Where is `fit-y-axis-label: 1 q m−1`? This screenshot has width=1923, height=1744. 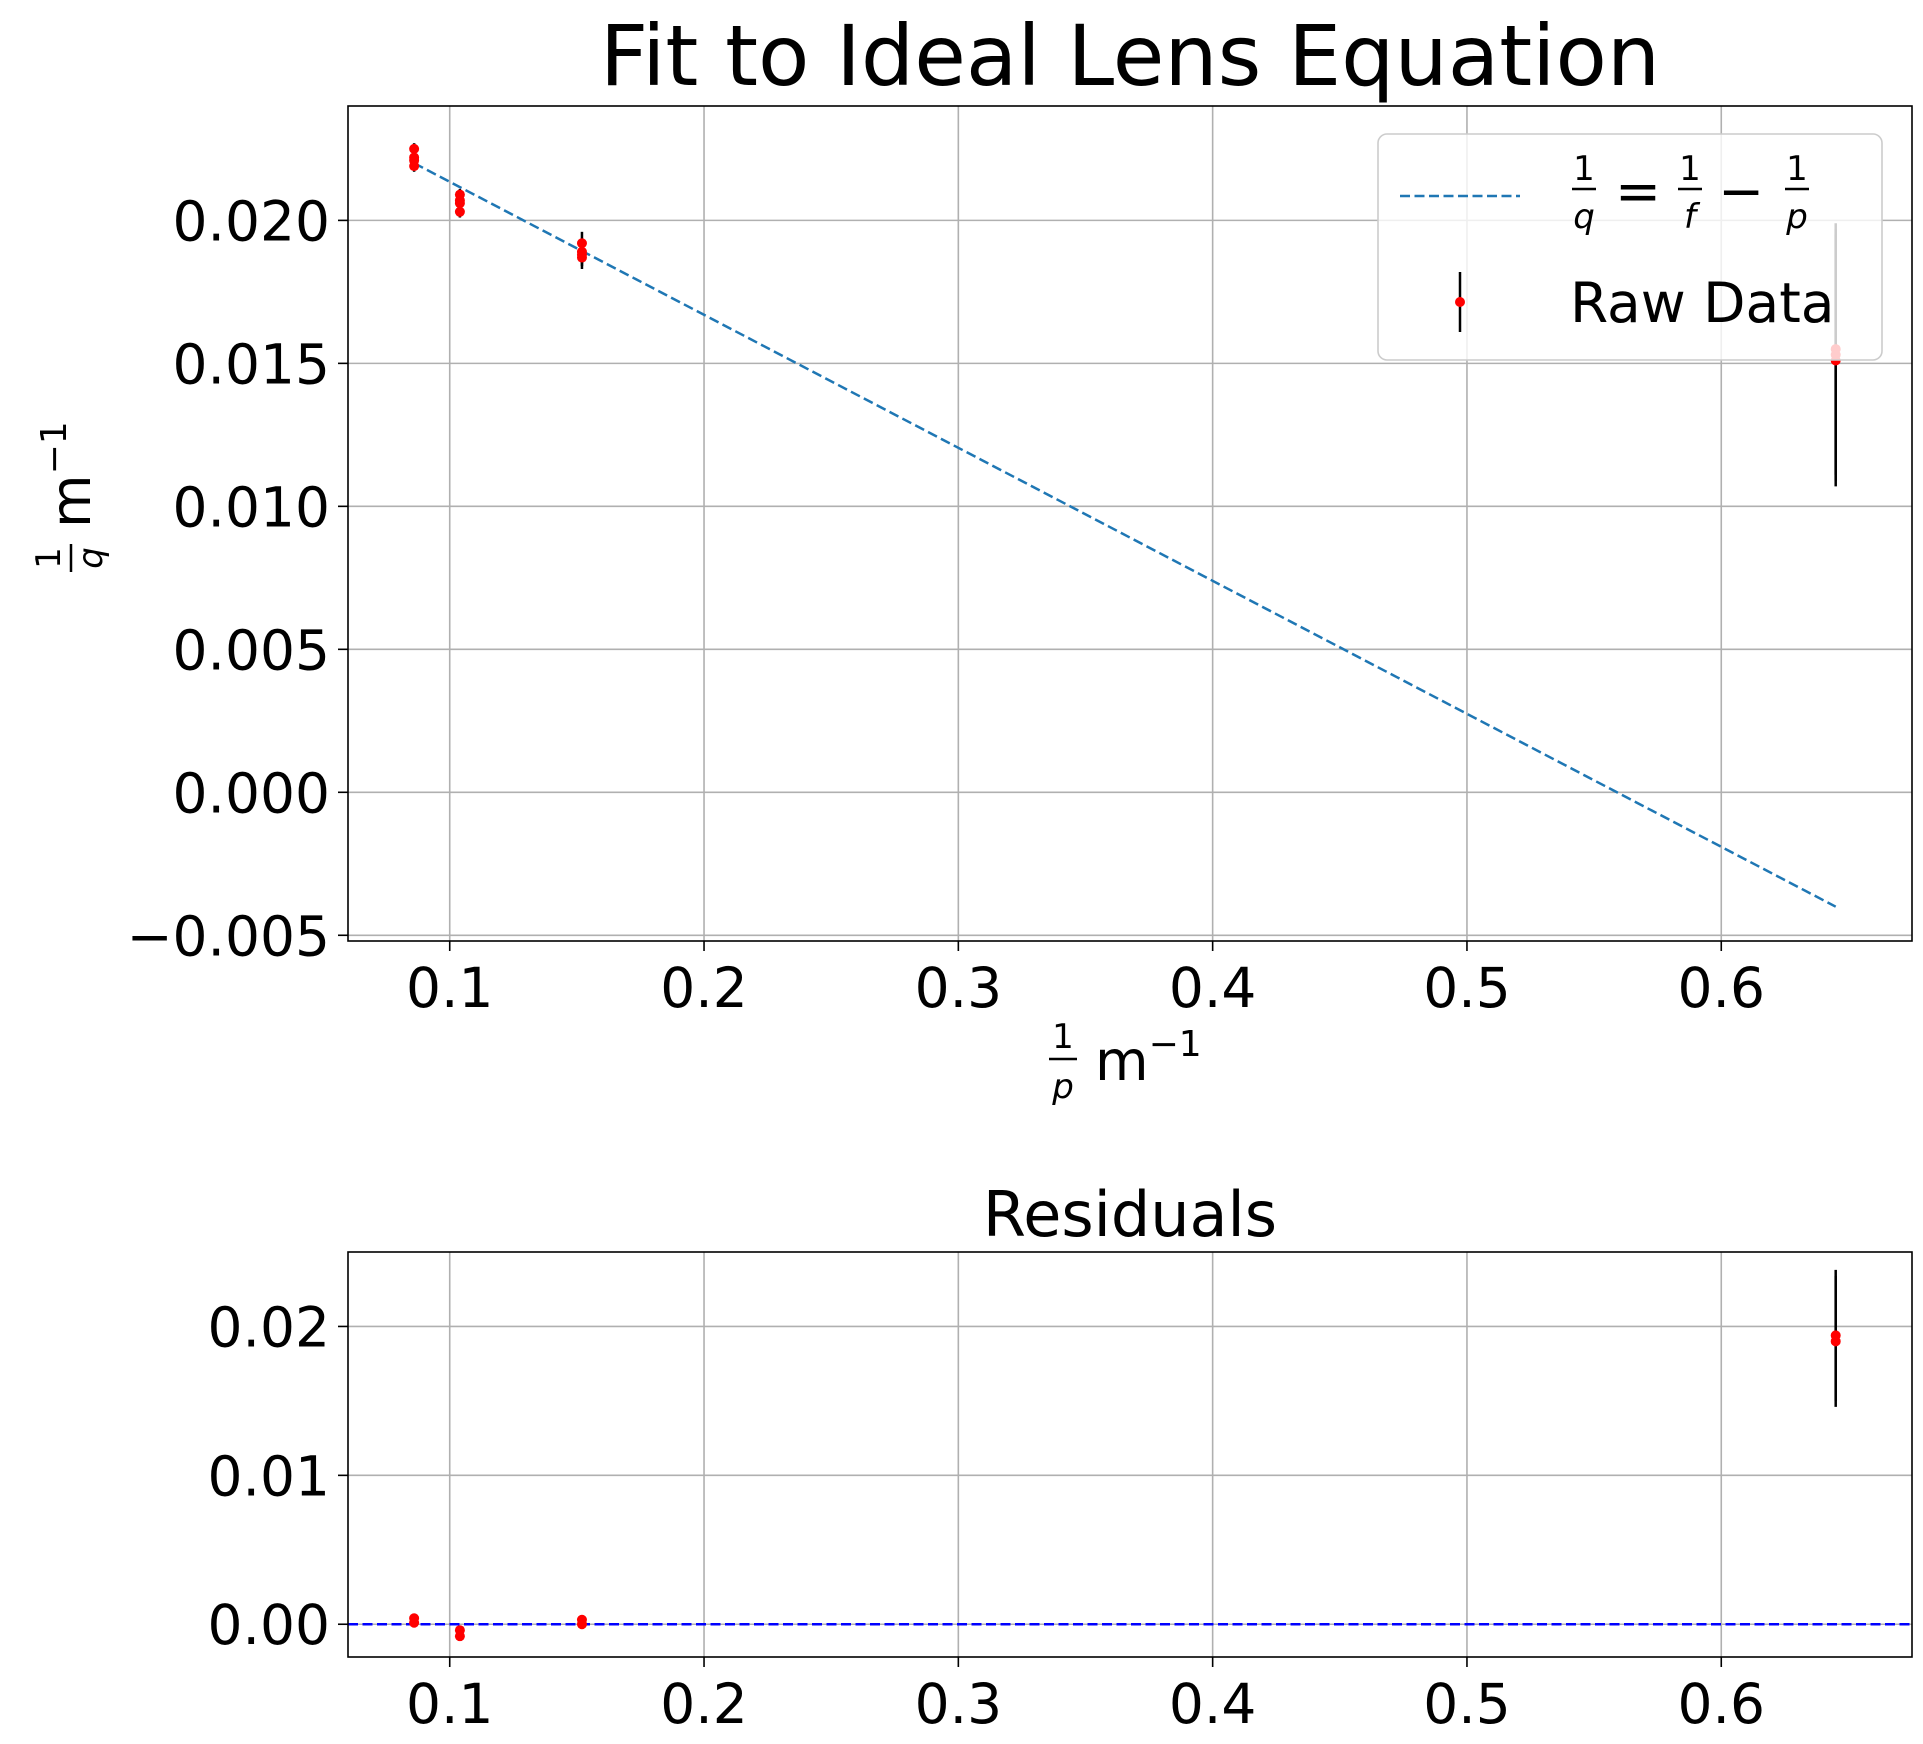 fit-y-axis-label: 1 q m−1 is located at coordinates (70, 496).